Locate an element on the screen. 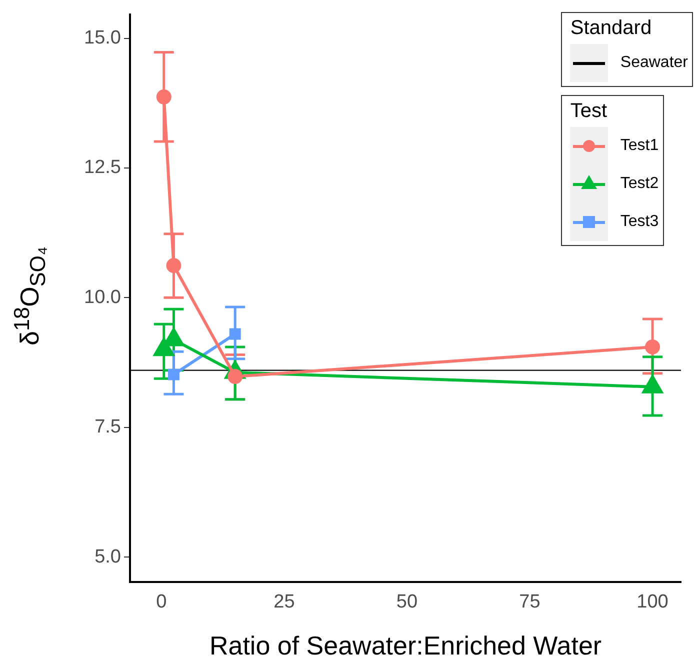  y-tick-label: 10.0 is located at coordinates (102, 297).